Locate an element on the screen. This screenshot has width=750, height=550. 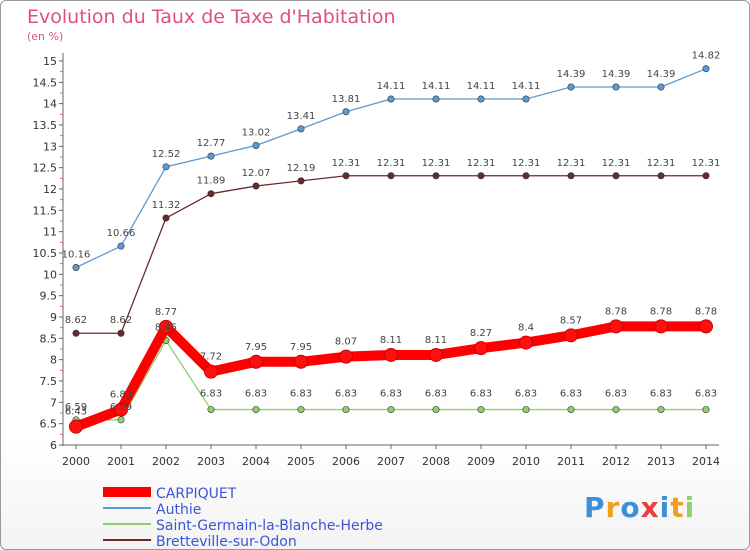
data-label: 6.59 is located at coordinates (76, 407).